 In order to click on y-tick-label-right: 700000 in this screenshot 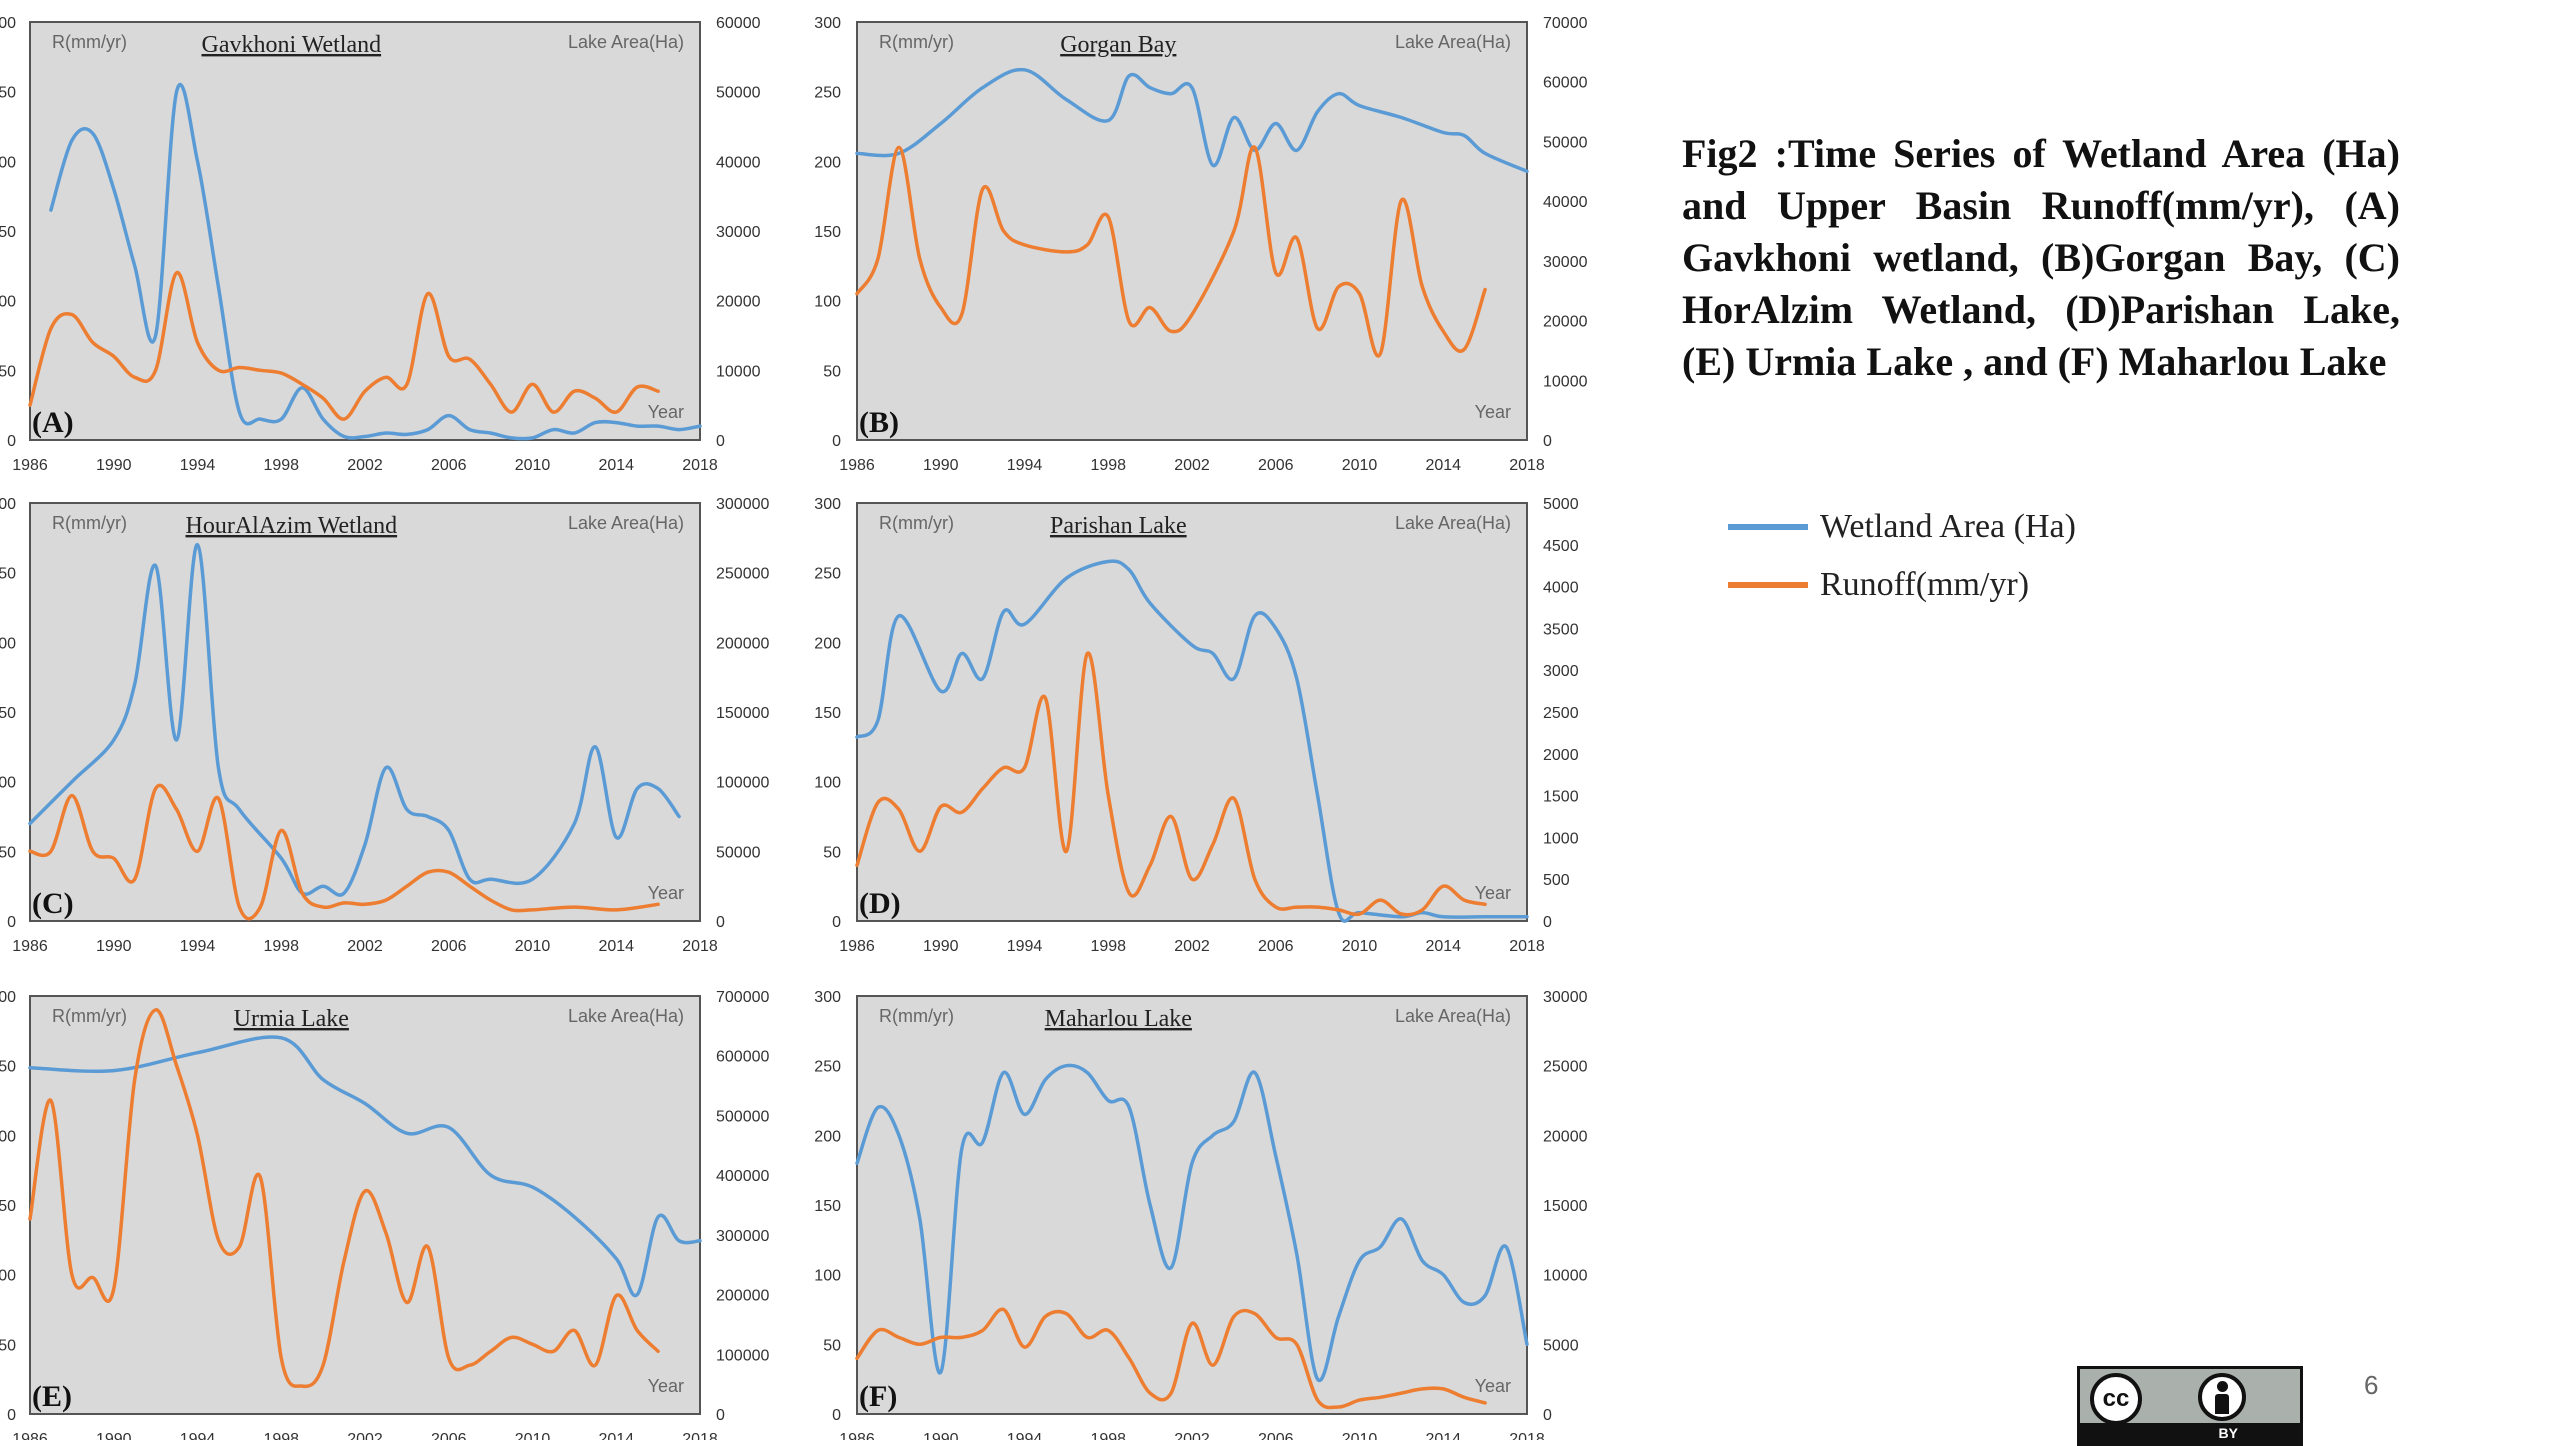, I will do `click(742, 997)`.